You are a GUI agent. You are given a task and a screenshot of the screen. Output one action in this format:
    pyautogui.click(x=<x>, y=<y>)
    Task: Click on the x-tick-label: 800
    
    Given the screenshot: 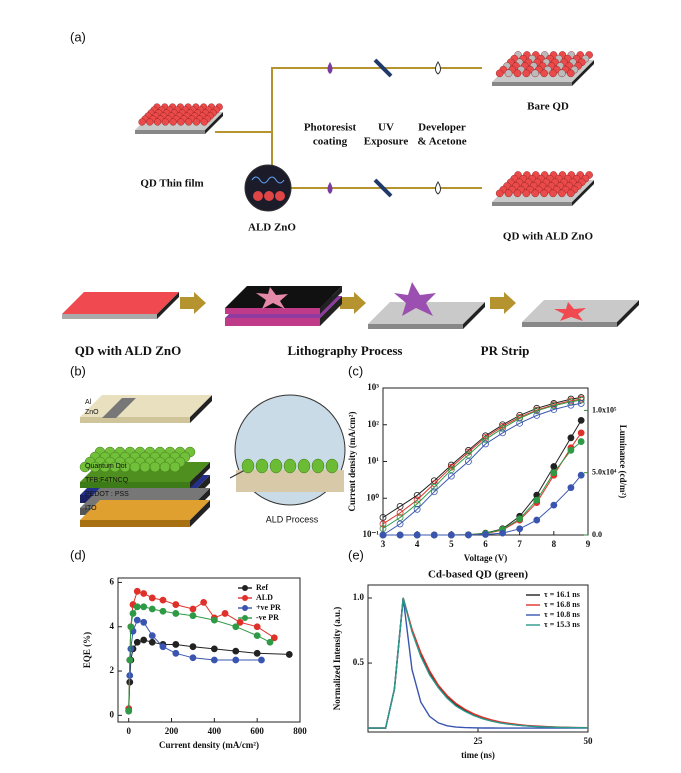 What is the action you would take?
    pyautogui.click(x=300, y=731)
    